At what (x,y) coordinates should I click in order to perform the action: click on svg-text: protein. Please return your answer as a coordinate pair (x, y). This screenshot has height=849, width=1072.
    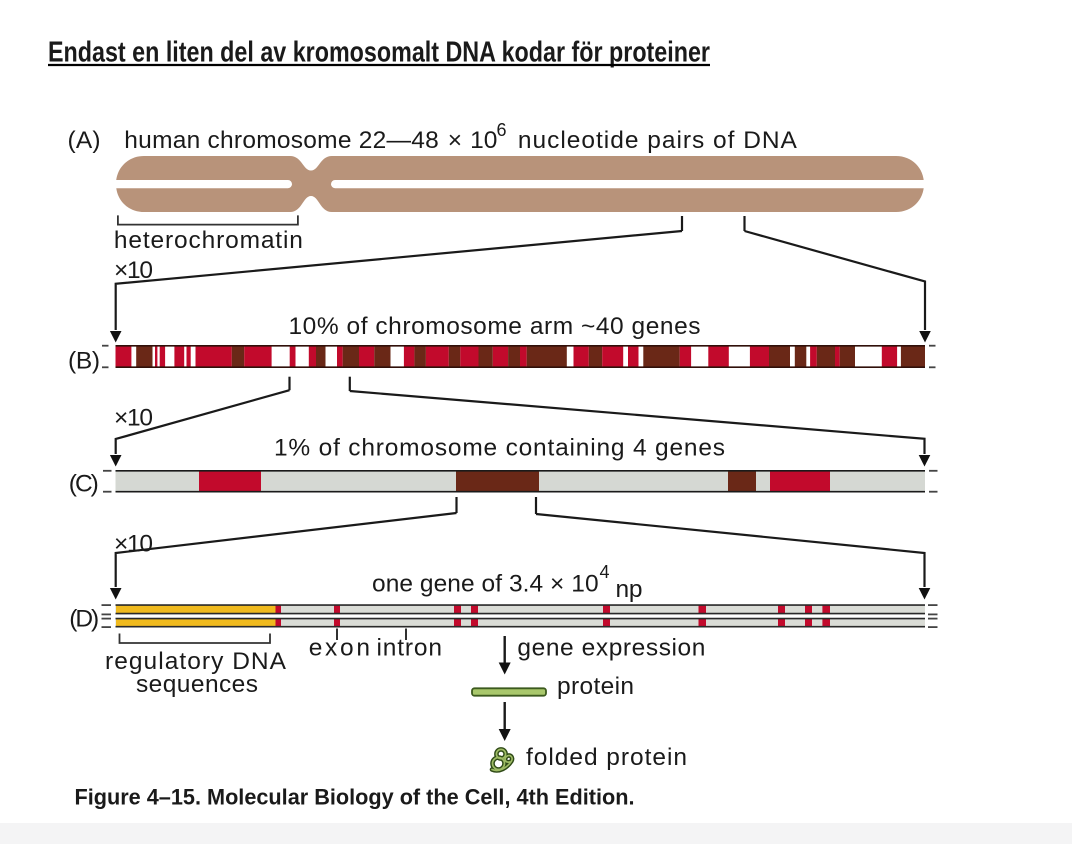
    Looking at the image, I should click on (595, 686).